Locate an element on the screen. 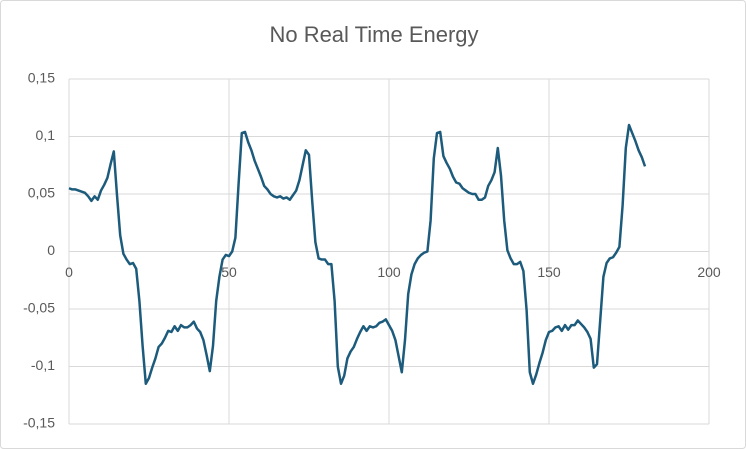  x-tick-label: 100 is located at coordinates (389, 272).